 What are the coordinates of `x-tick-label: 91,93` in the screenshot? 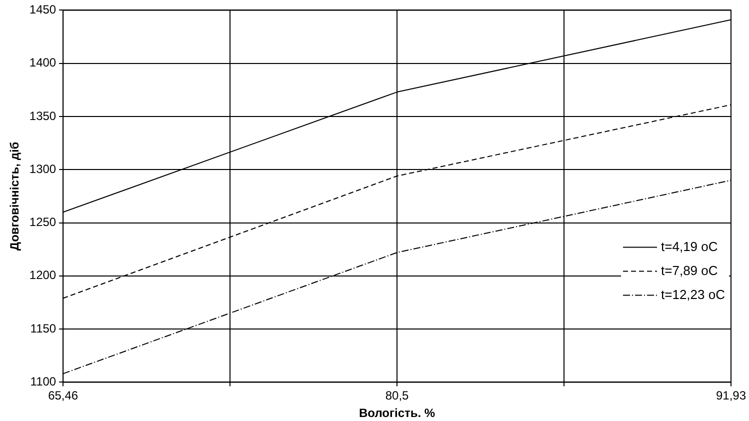 It's located at (731, 395).